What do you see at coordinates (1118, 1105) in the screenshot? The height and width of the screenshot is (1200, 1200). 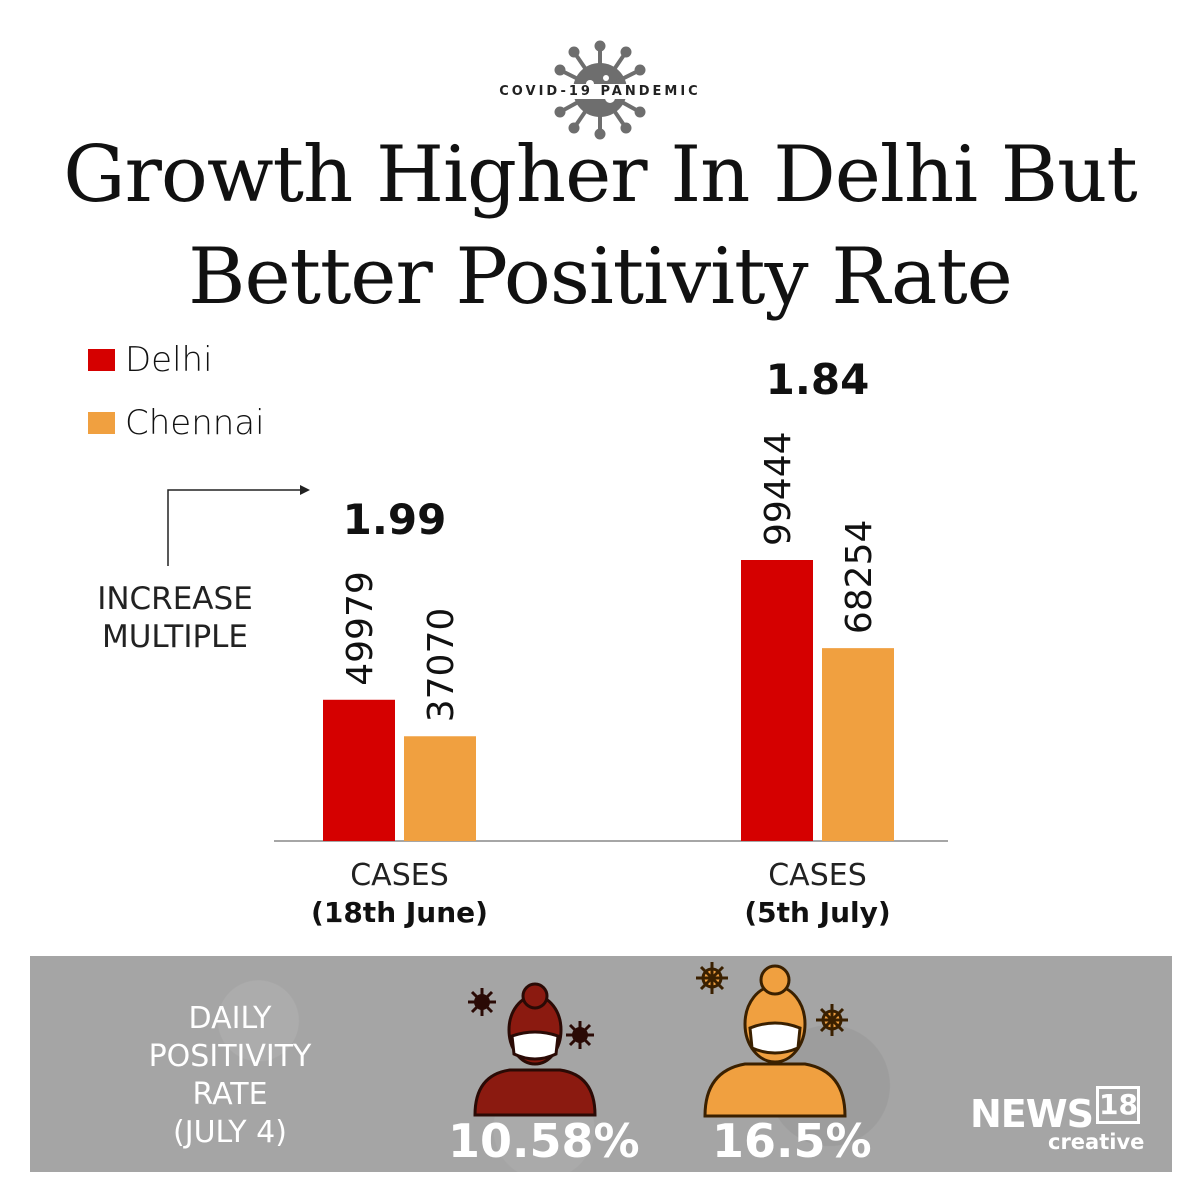 I see `brand-number: 18` at bounding box center [1118, 1105].